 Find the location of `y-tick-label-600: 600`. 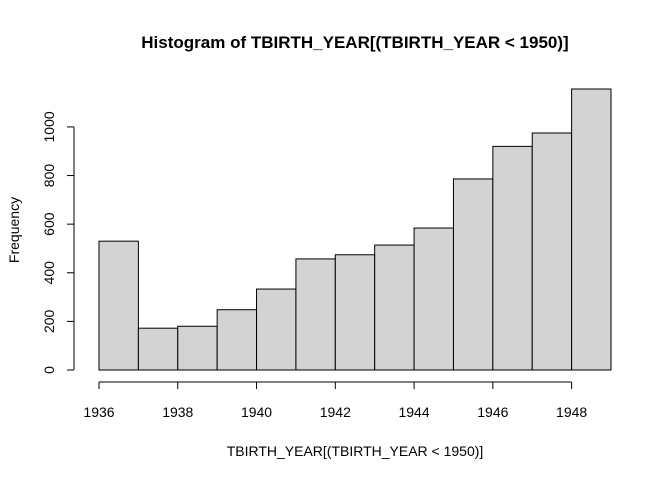

y-tick-label-600: 600 is located at coordinates (49, 224).